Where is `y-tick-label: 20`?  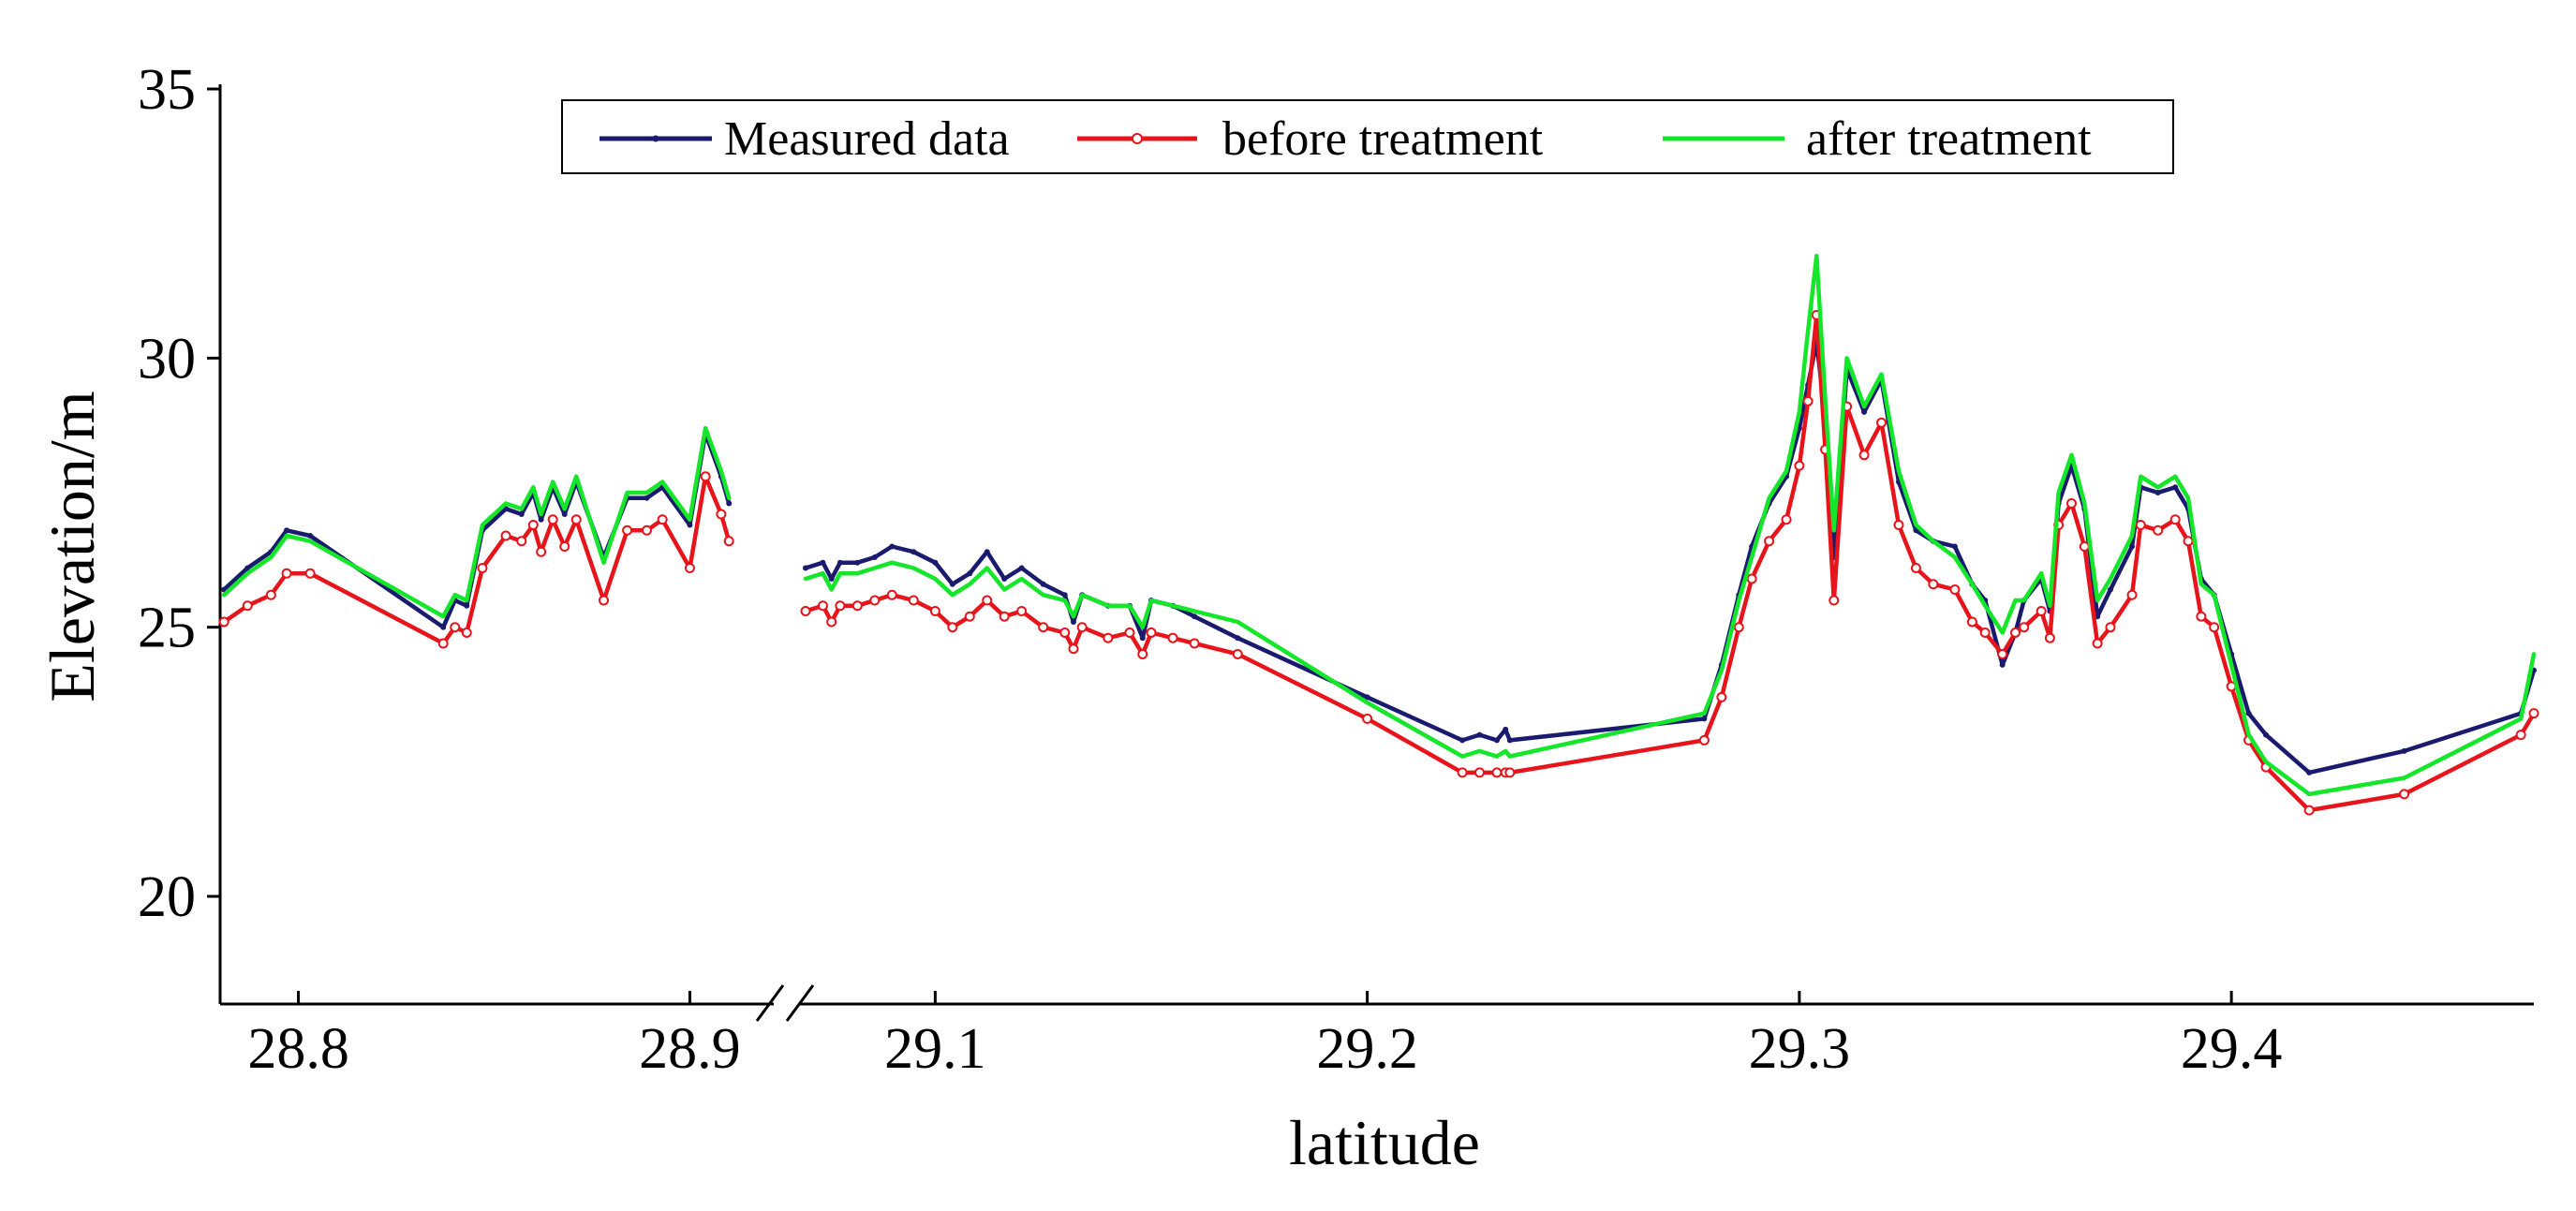
y-tick-label: 20 is located at coordinates (167, 897).